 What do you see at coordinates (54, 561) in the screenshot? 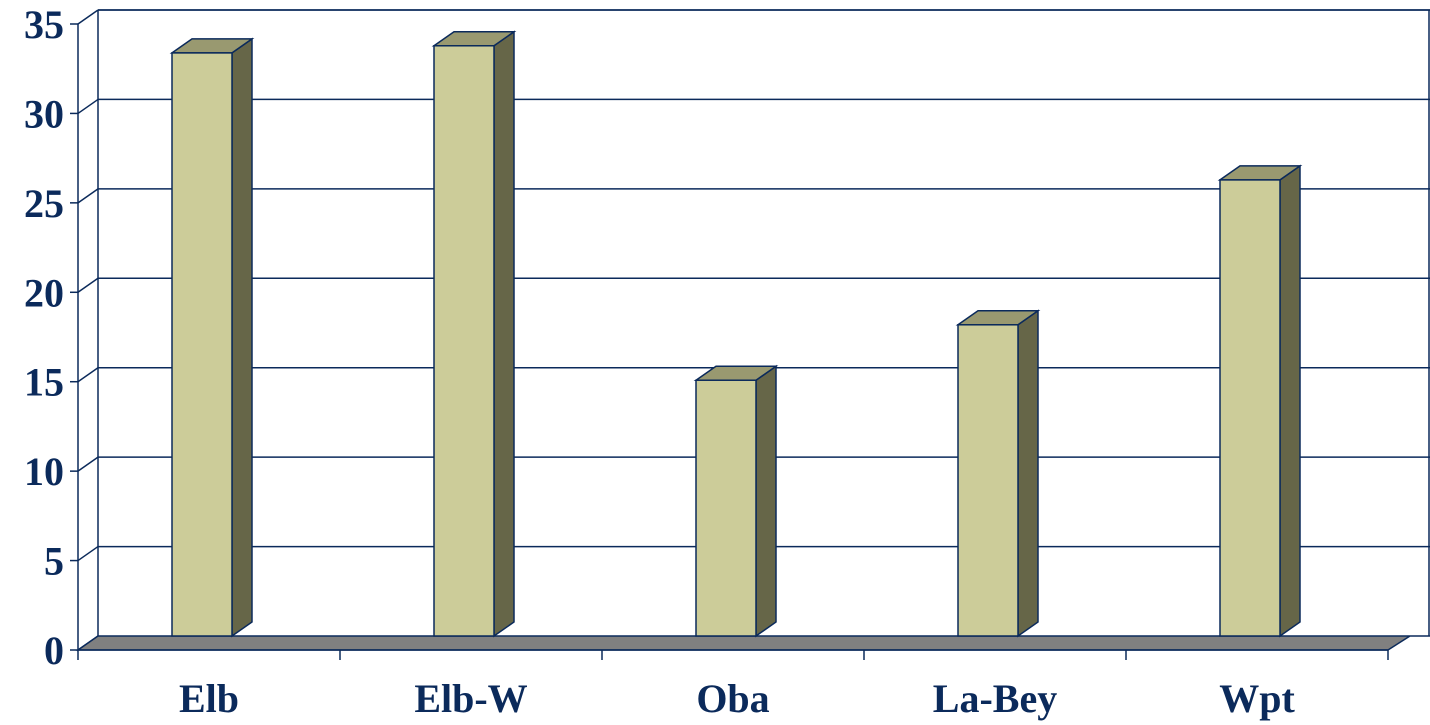
I see `y-tick-label: 5` at bounding box center [54, 561].